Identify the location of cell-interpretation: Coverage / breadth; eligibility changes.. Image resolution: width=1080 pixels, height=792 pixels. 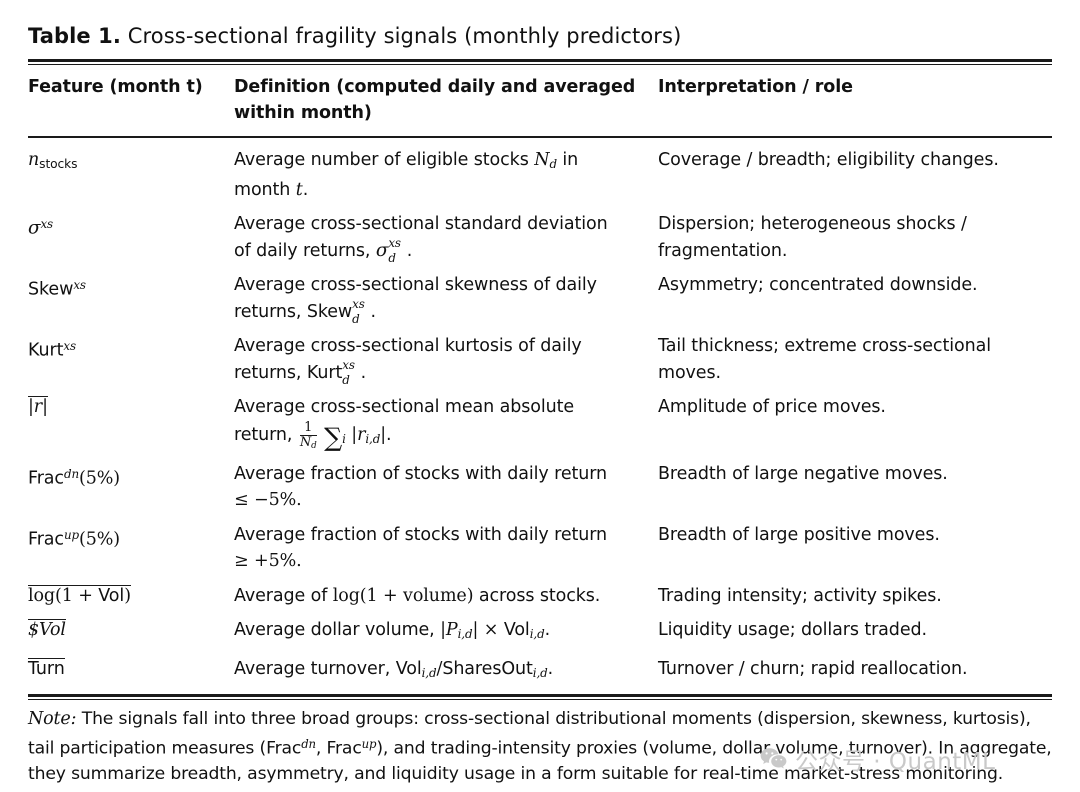
(828, 159).